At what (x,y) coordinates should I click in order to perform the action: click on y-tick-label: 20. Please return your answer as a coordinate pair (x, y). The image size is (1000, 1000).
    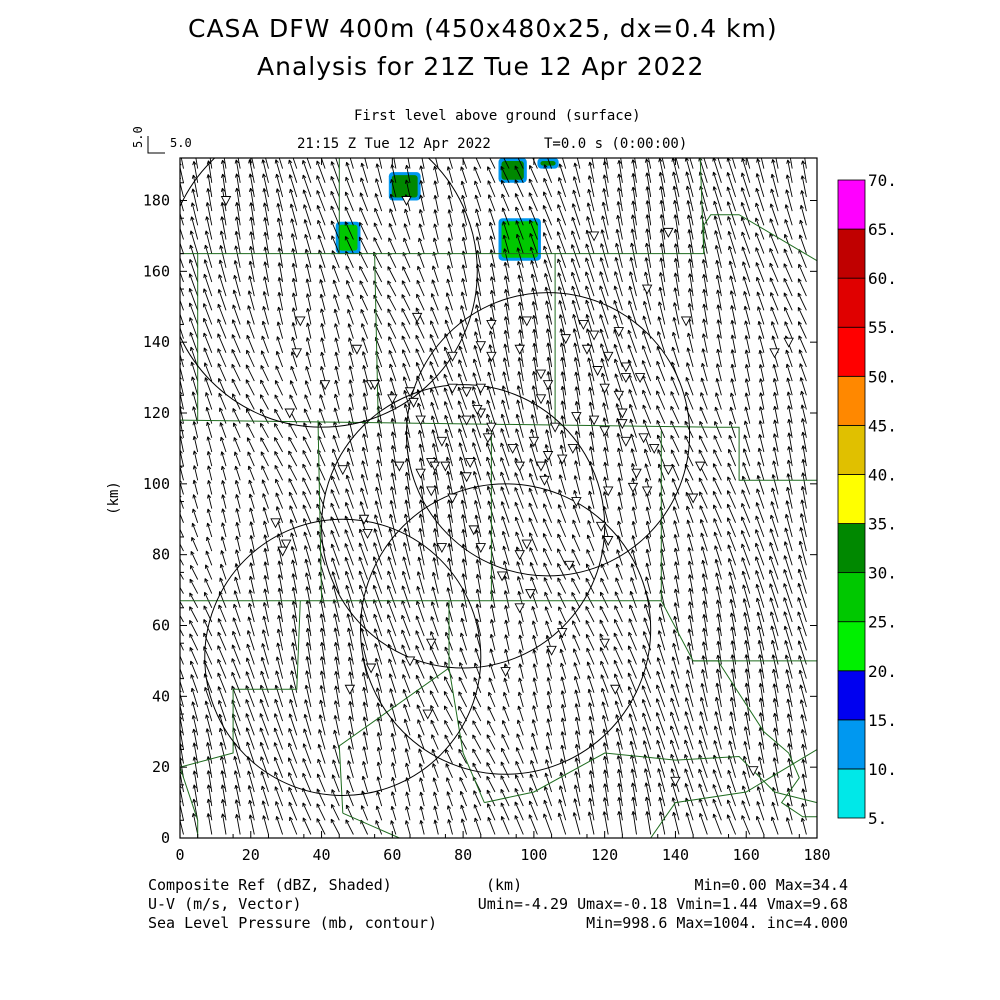
    Looking at the image, I should click on (161, 767).